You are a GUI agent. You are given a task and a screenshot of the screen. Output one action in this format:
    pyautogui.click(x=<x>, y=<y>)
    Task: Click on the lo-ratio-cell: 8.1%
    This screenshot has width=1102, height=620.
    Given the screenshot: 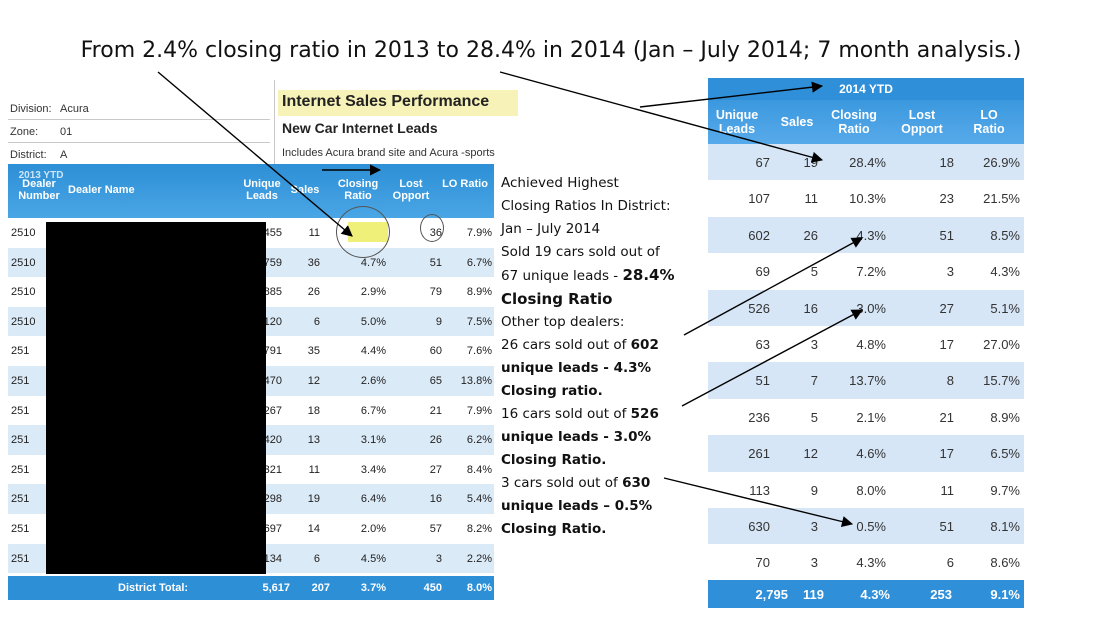 What is the action you would take?
    pyautogui.click(x=1005, y=526)
    